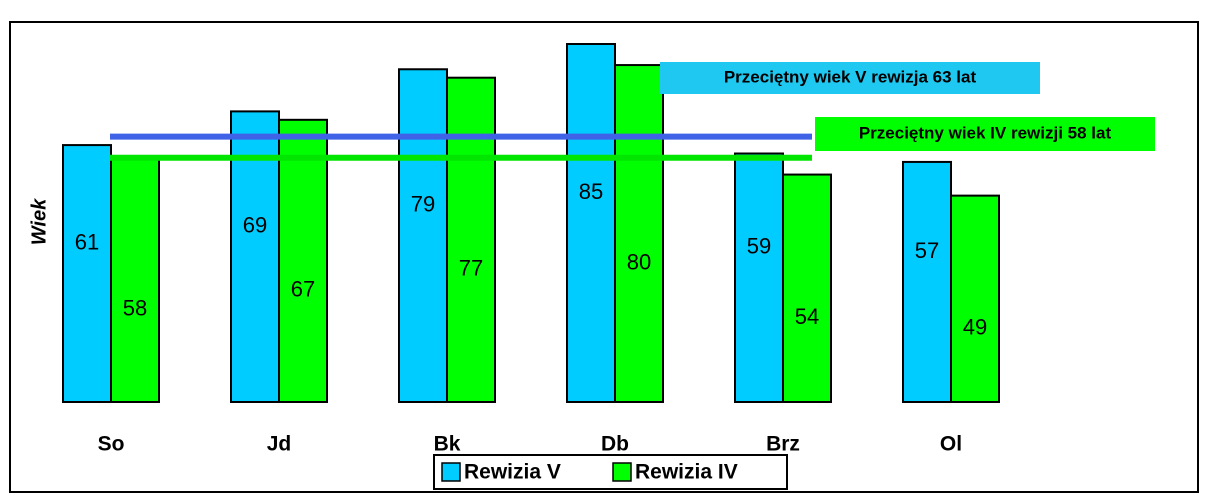 This screenshot has height=501, width=1208. Describe the element at coordinates (591, 191) in the screenshot. I see `value-label: 85` at that location.